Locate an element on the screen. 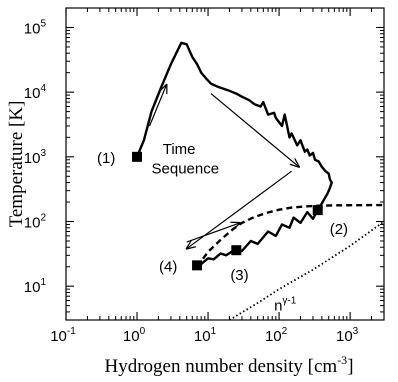 Image resolution: width=398 pixels, height=382 pixels. marker-label: (4) is located at coordinates (168, 266).